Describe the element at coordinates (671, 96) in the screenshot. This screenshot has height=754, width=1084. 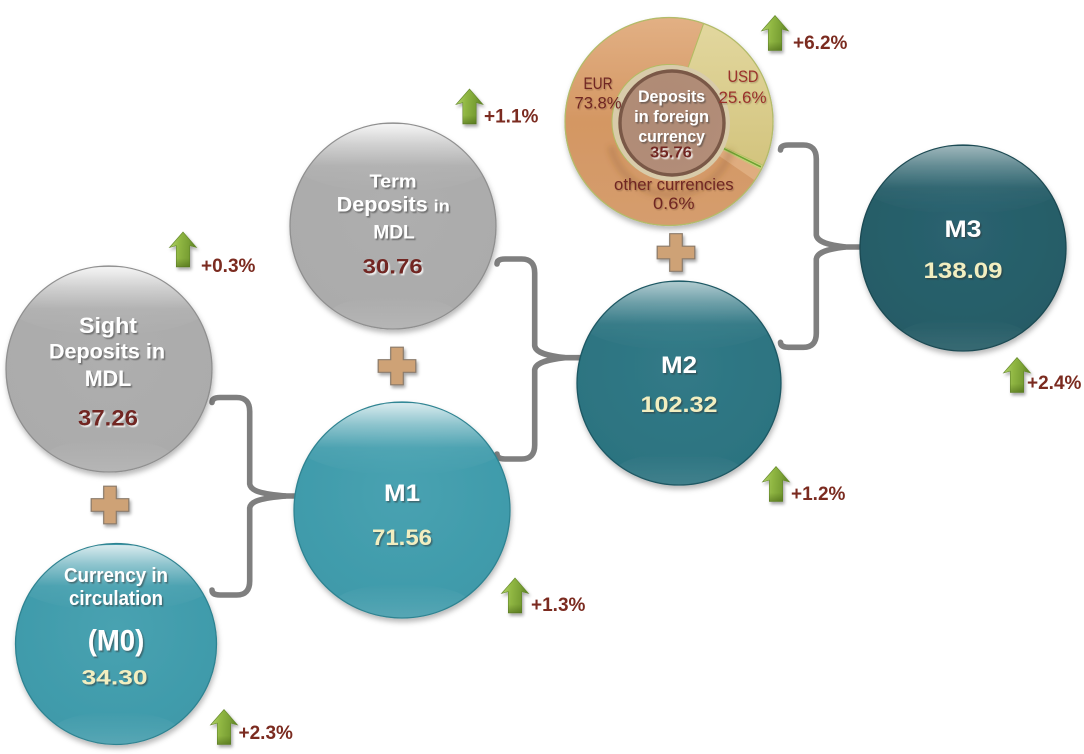
I see `svg-text: Deposits` at that location.